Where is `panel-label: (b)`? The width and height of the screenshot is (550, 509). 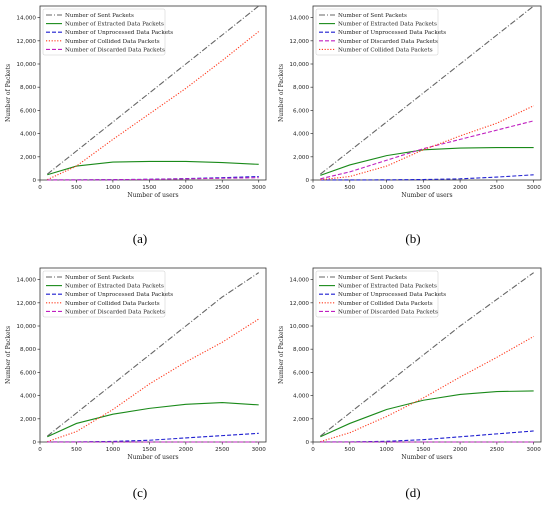
panel-label: (b) is located at coordinates (412, 238).